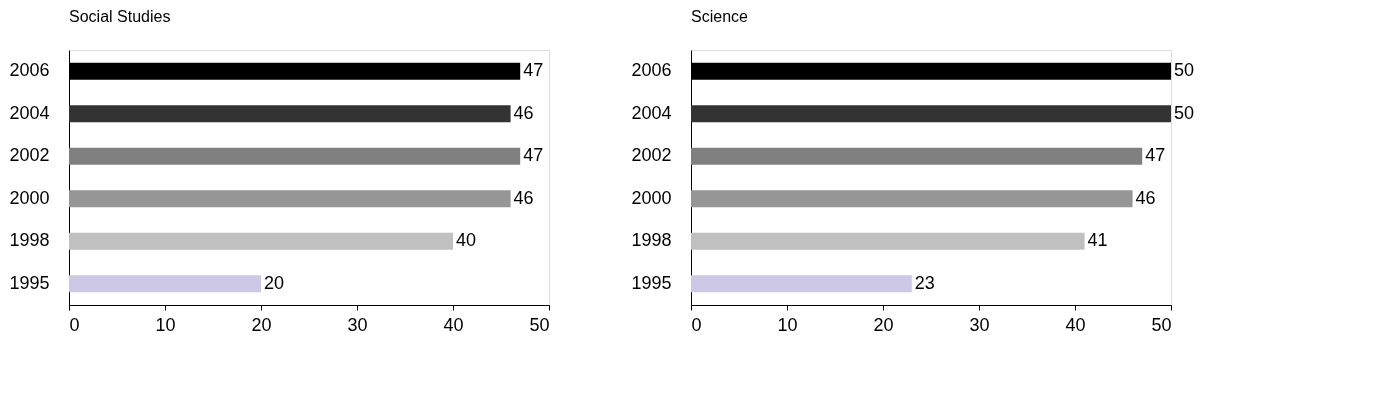 The width and height of the screenshot is (1382, 413). What do you see at coordinates (720, 16) in the screenshot?
I see `chart-title: Science` at bounding box center [720, 16].